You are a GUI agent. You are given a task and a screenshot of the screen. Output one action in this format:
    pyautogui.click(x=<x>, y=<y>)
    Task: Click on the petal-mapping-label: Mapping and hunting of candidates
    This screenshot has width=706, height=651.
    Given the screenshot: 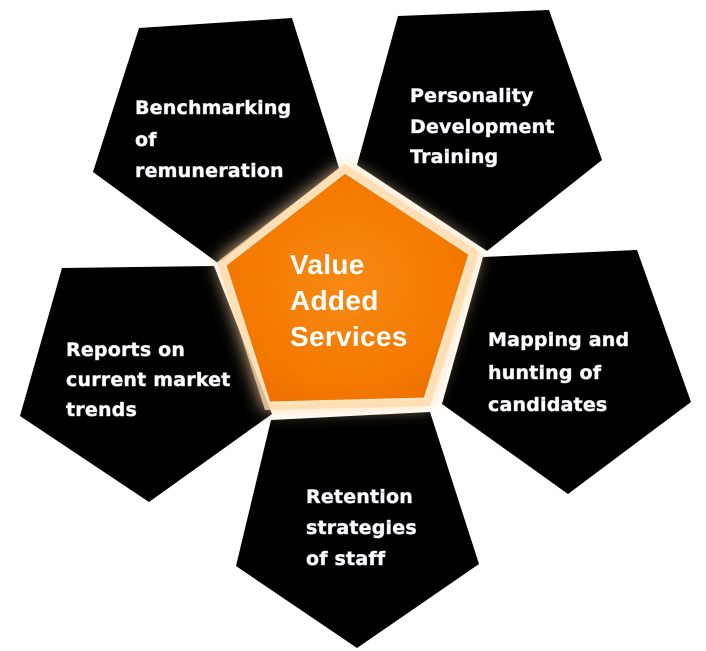 What is the action you would take?
    pyautogui.click(x=562, y=372)
    